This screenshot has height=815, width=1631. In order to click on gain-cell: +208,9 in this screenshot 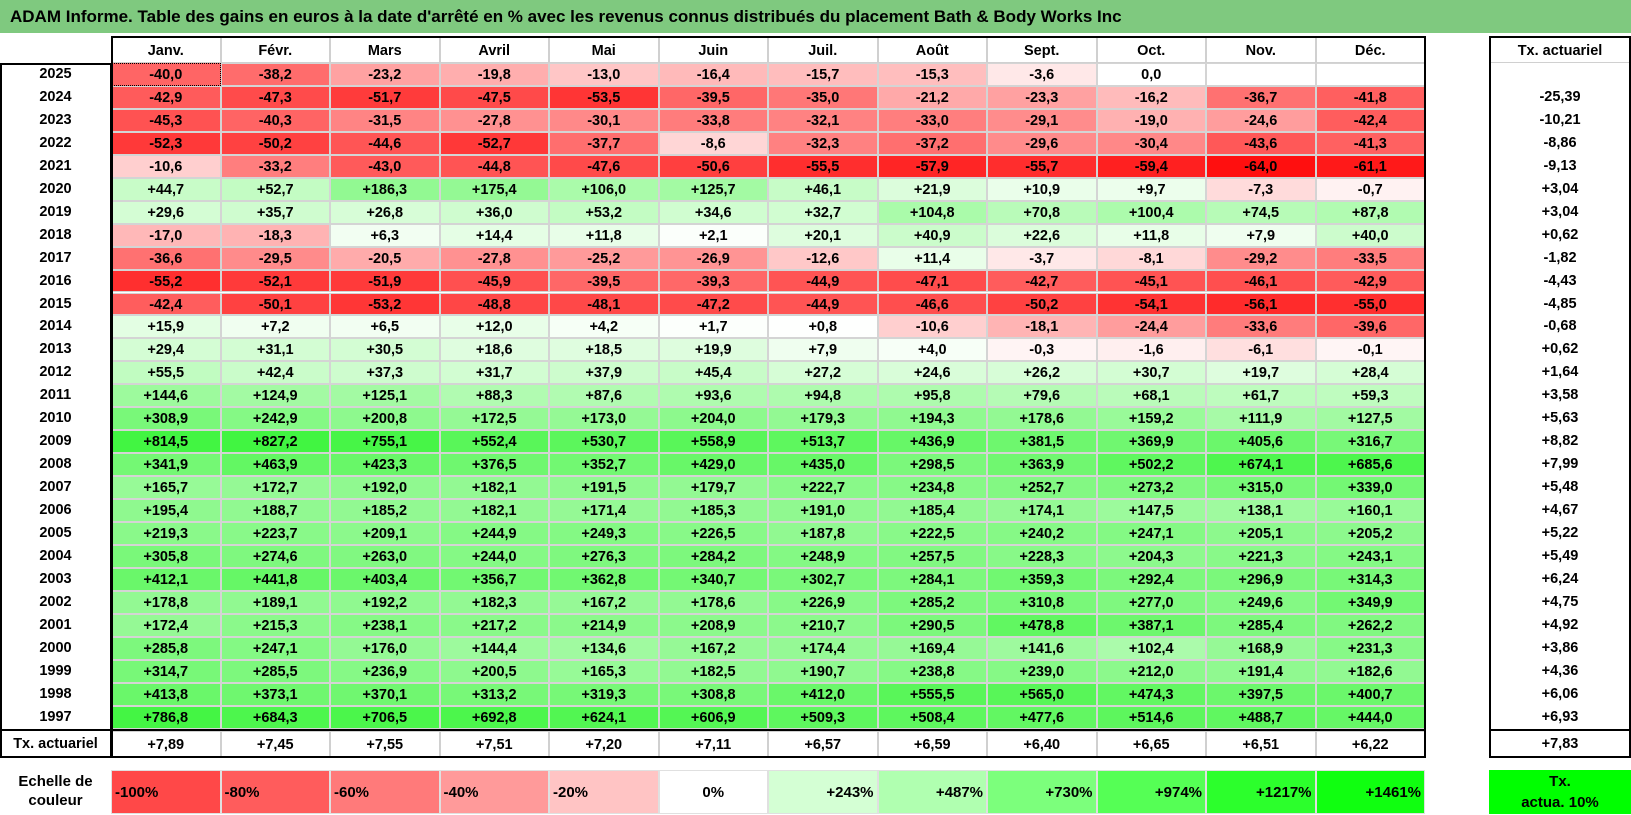, I will do `click(713, 625)`.